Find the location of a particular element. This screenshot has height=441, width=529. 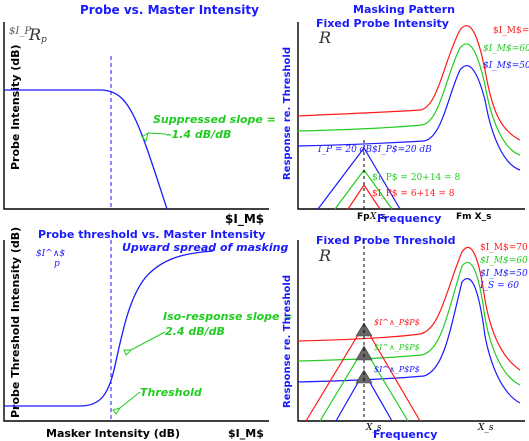

peak-label-green: $I^∧_P$P$ is located at coordinates (397, 347).